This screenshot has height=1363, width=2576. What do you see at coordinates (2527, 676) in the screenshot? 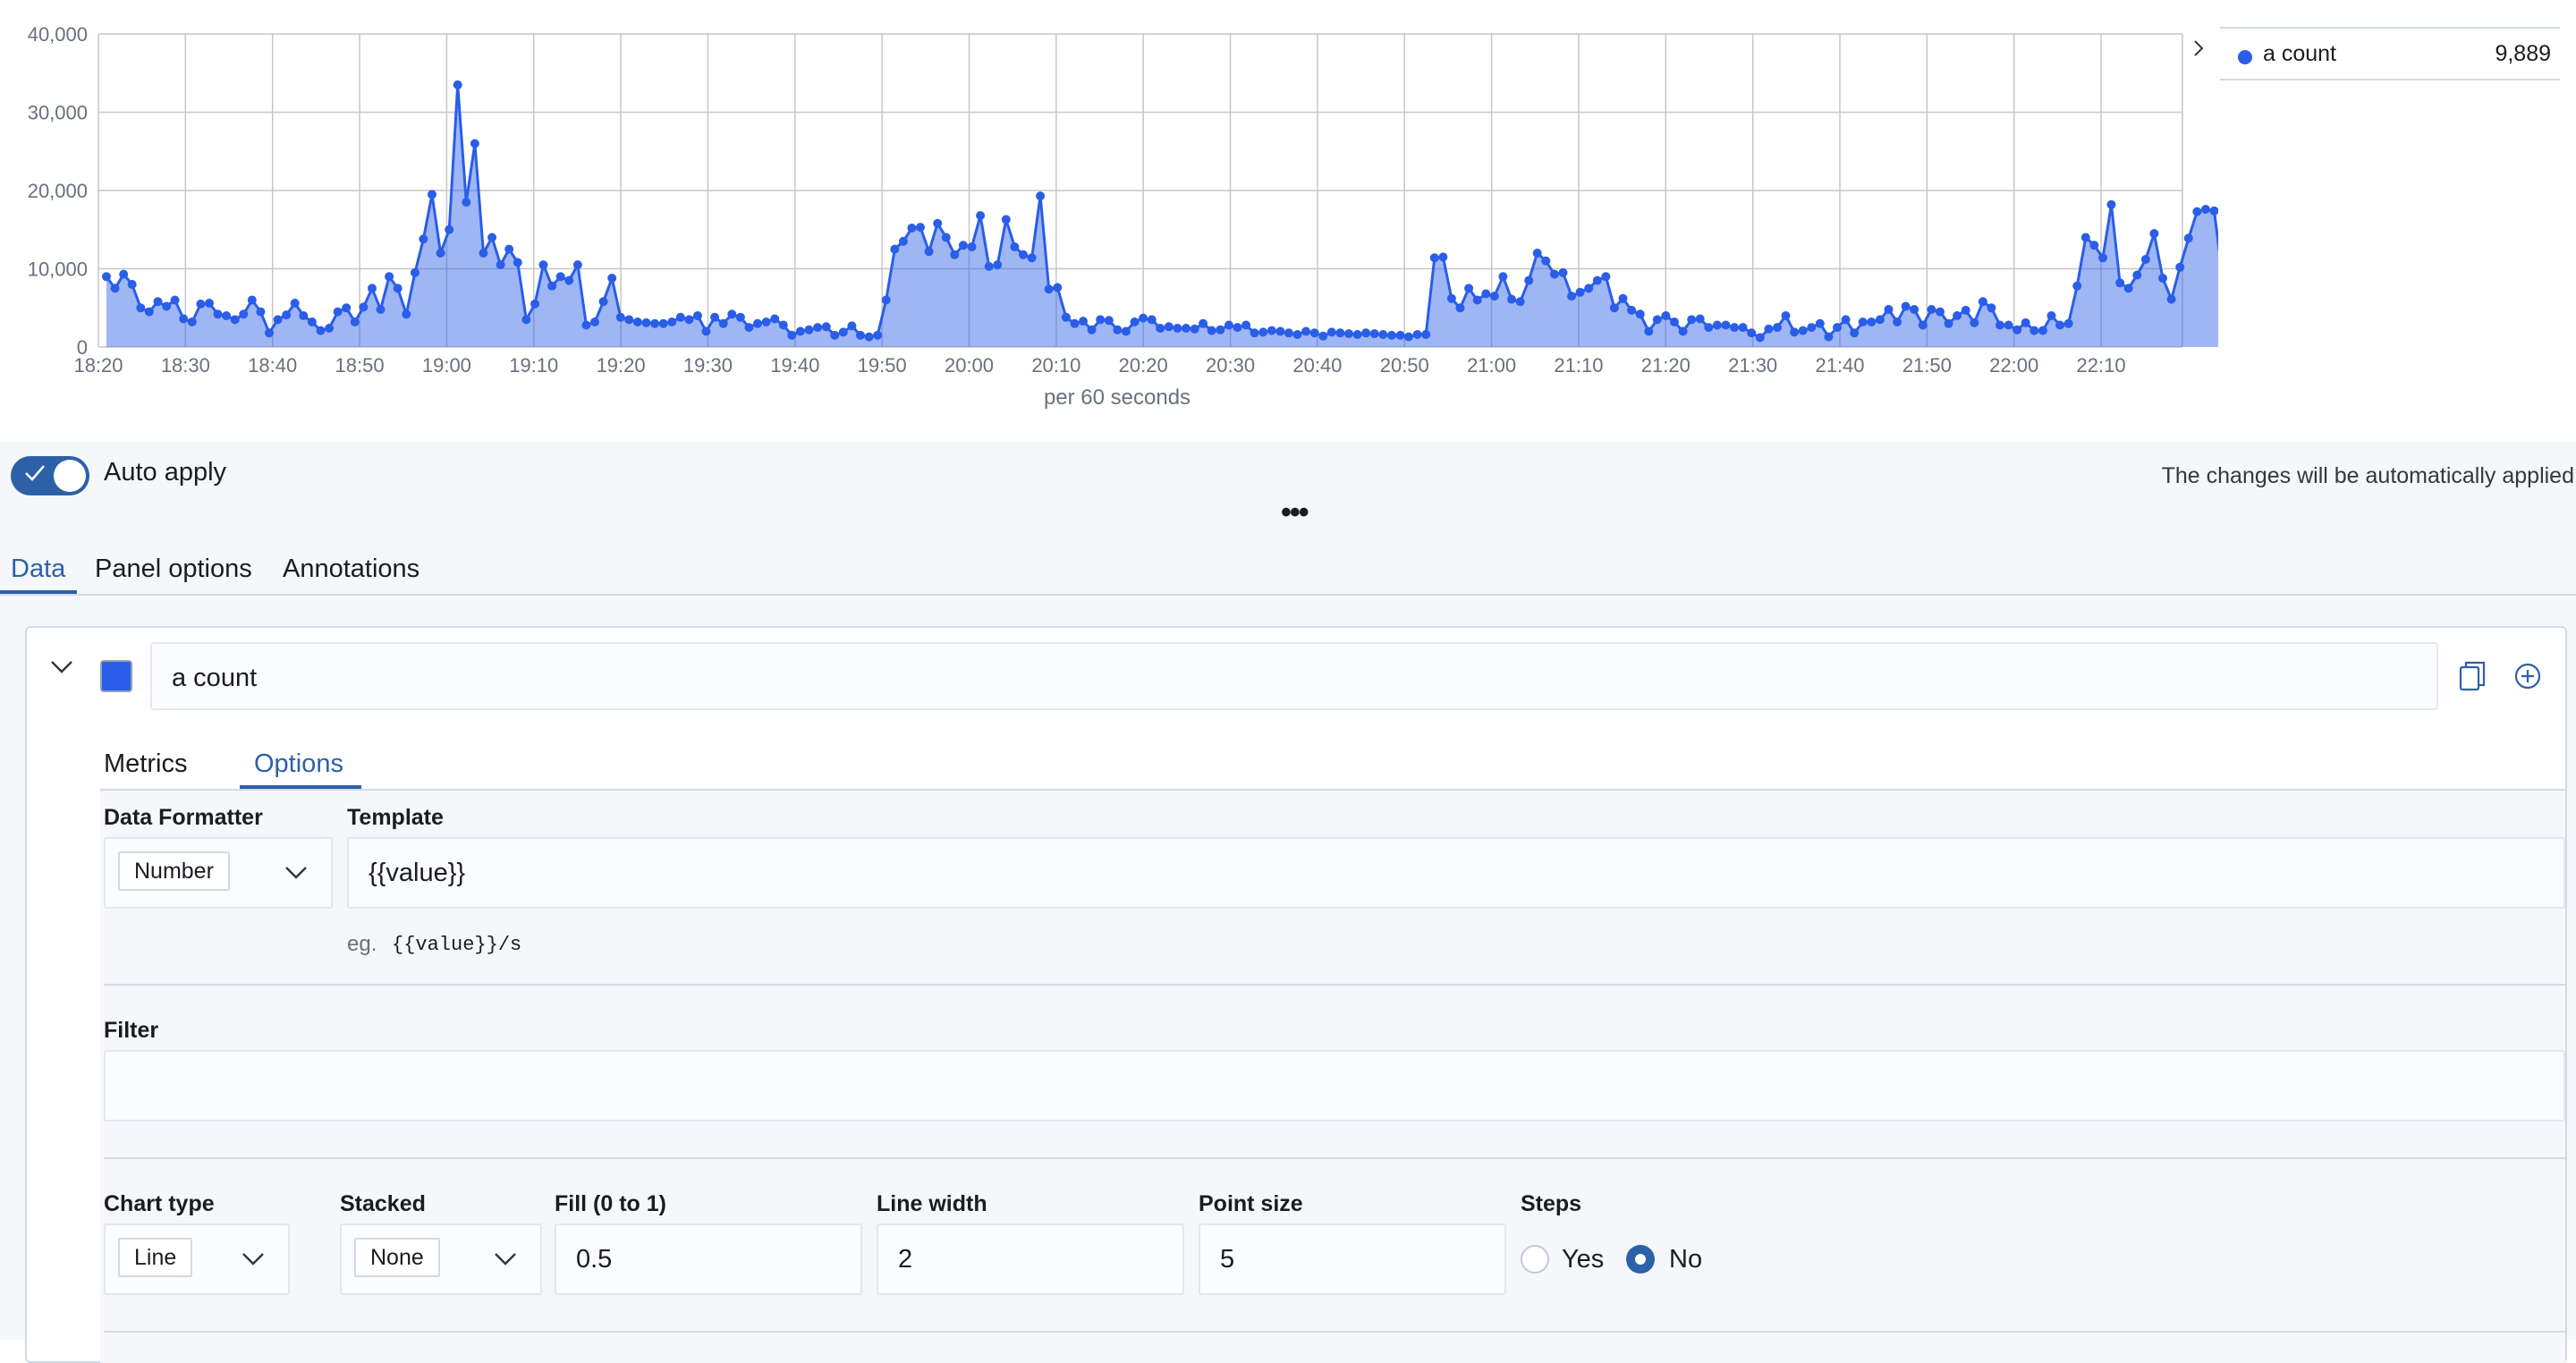
I see `add-series-icon` at bounding box center [2527, 676].